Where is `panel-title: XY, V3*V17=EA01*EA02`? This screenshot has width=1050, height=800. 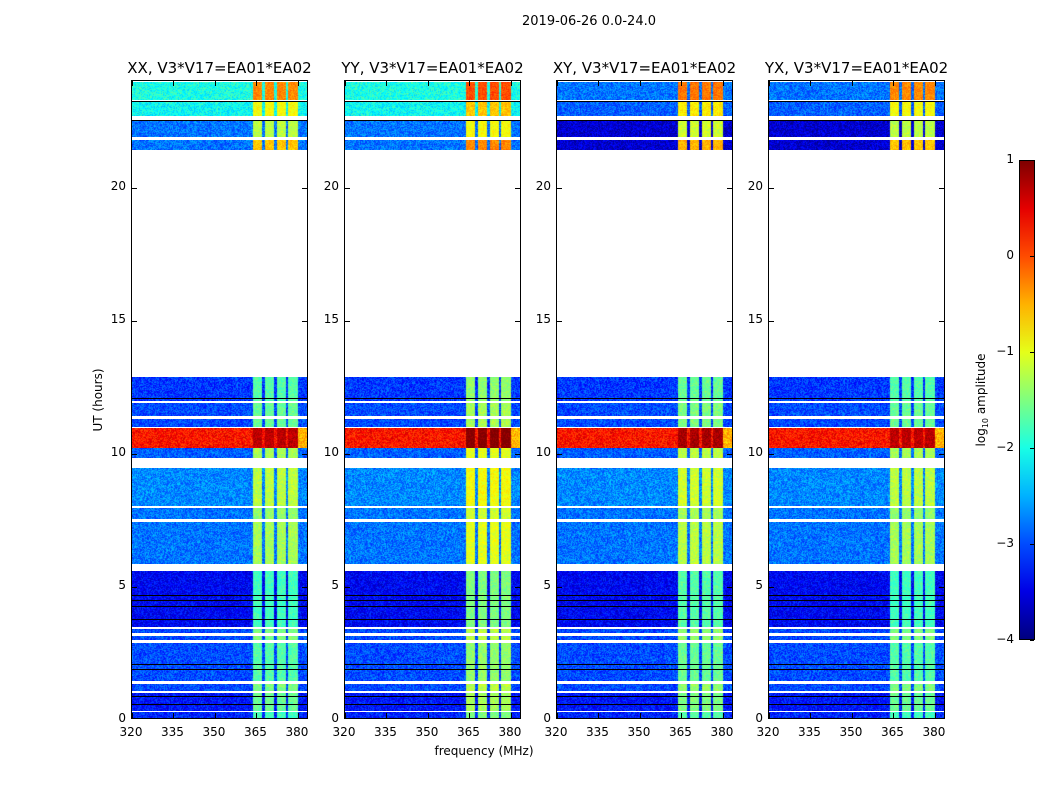
panel-title: XY, V3*V17=EA01*EA02 is located at coordinates (644, 68).